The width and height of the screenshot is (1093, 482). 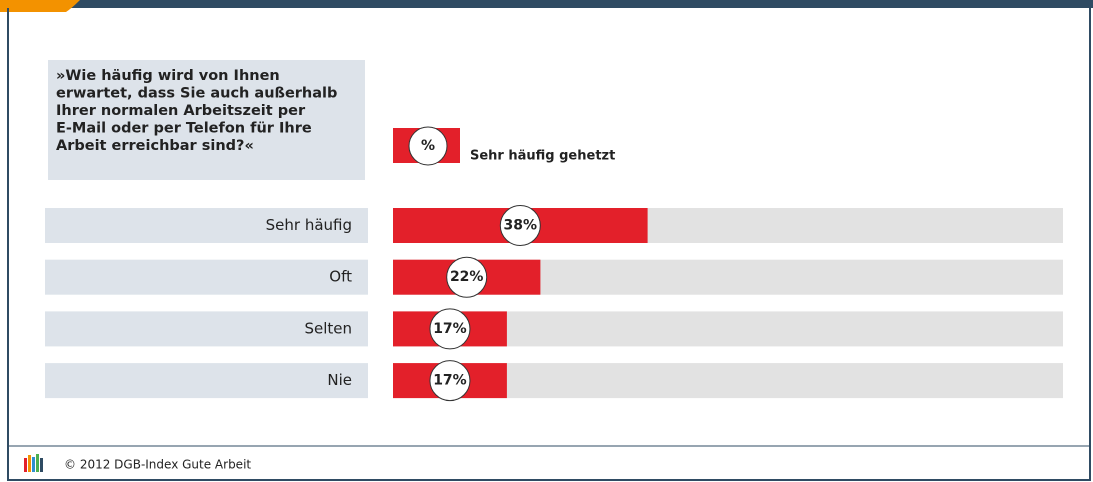 I want to click on value-label: 22%, so click(x=467, y=277).